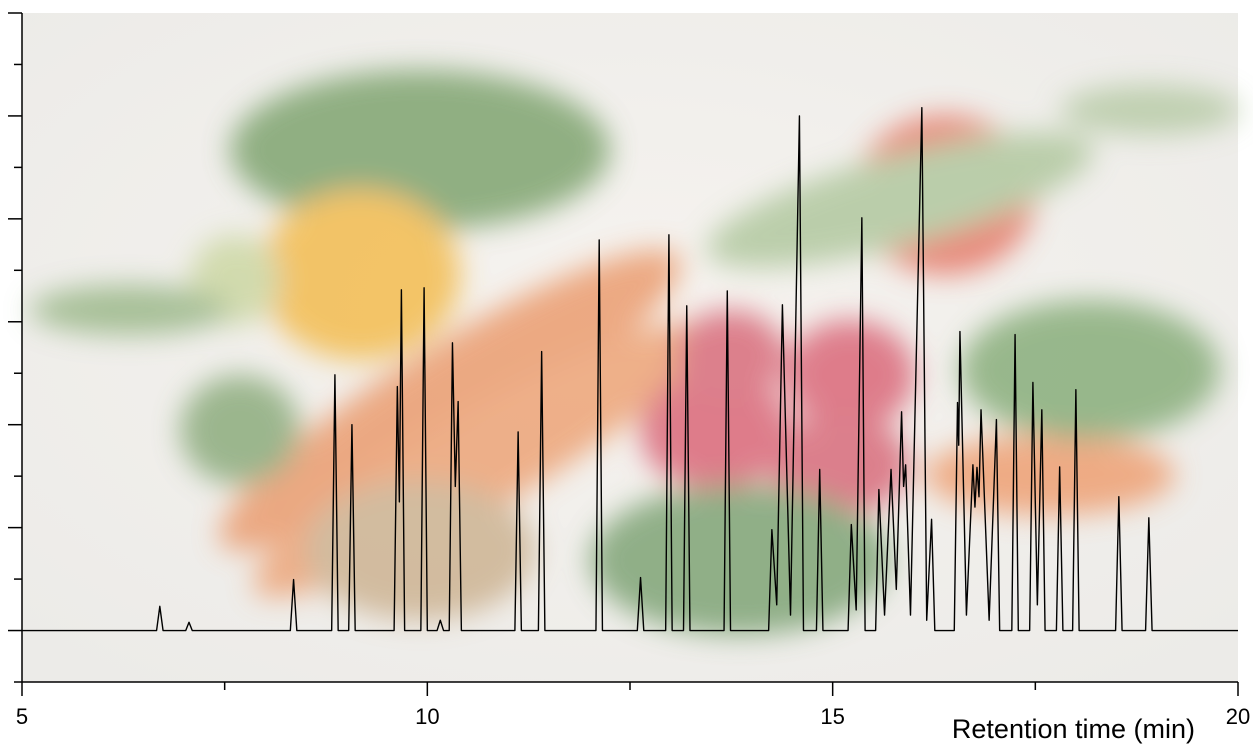  Describe the element at coordinates (1073, 729) in the screenshot. I see `x-axis-label: Retention time (min)` at that location.